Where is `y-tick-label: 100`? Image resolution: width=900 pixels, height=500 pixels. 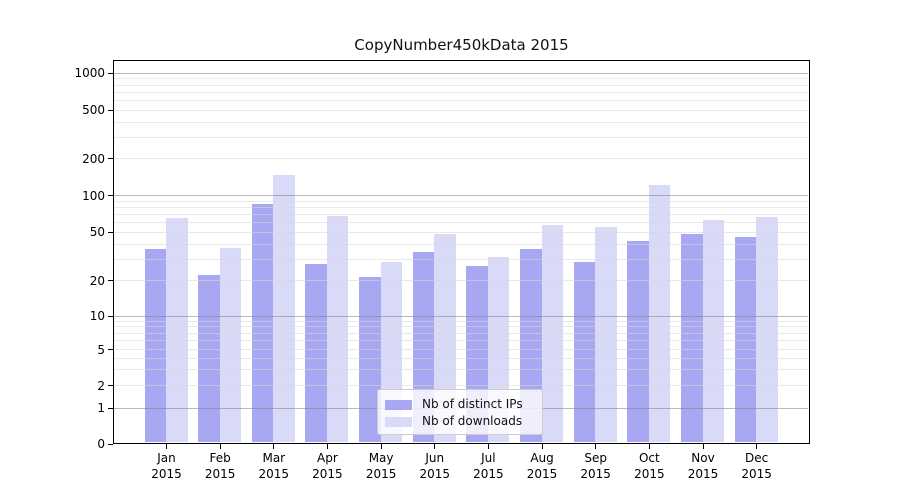 y-tick-label: 100 is located at coordinates (93, 195).